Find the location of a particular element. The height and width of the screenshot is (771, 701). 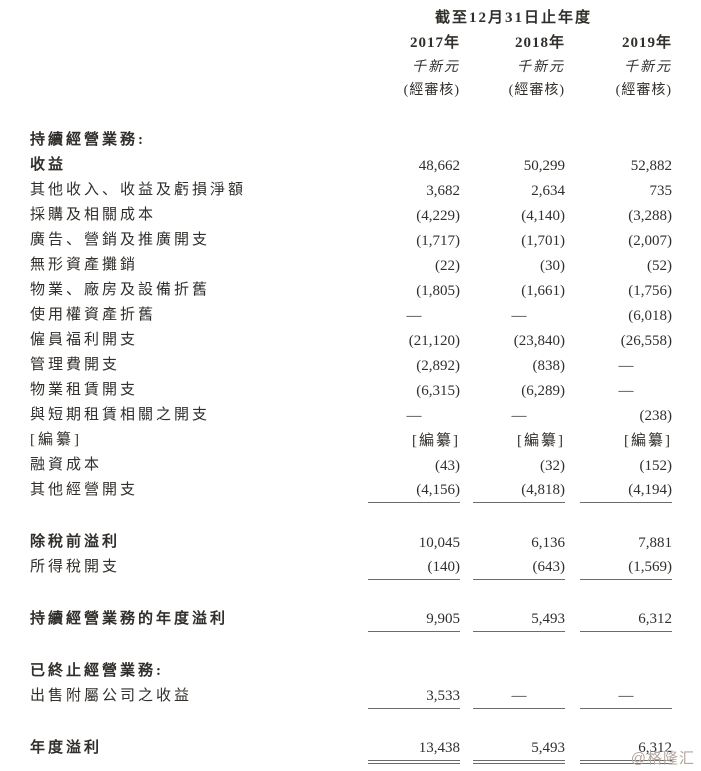

row-label: 採購及相關成本 is located at coordinates (93, 215).